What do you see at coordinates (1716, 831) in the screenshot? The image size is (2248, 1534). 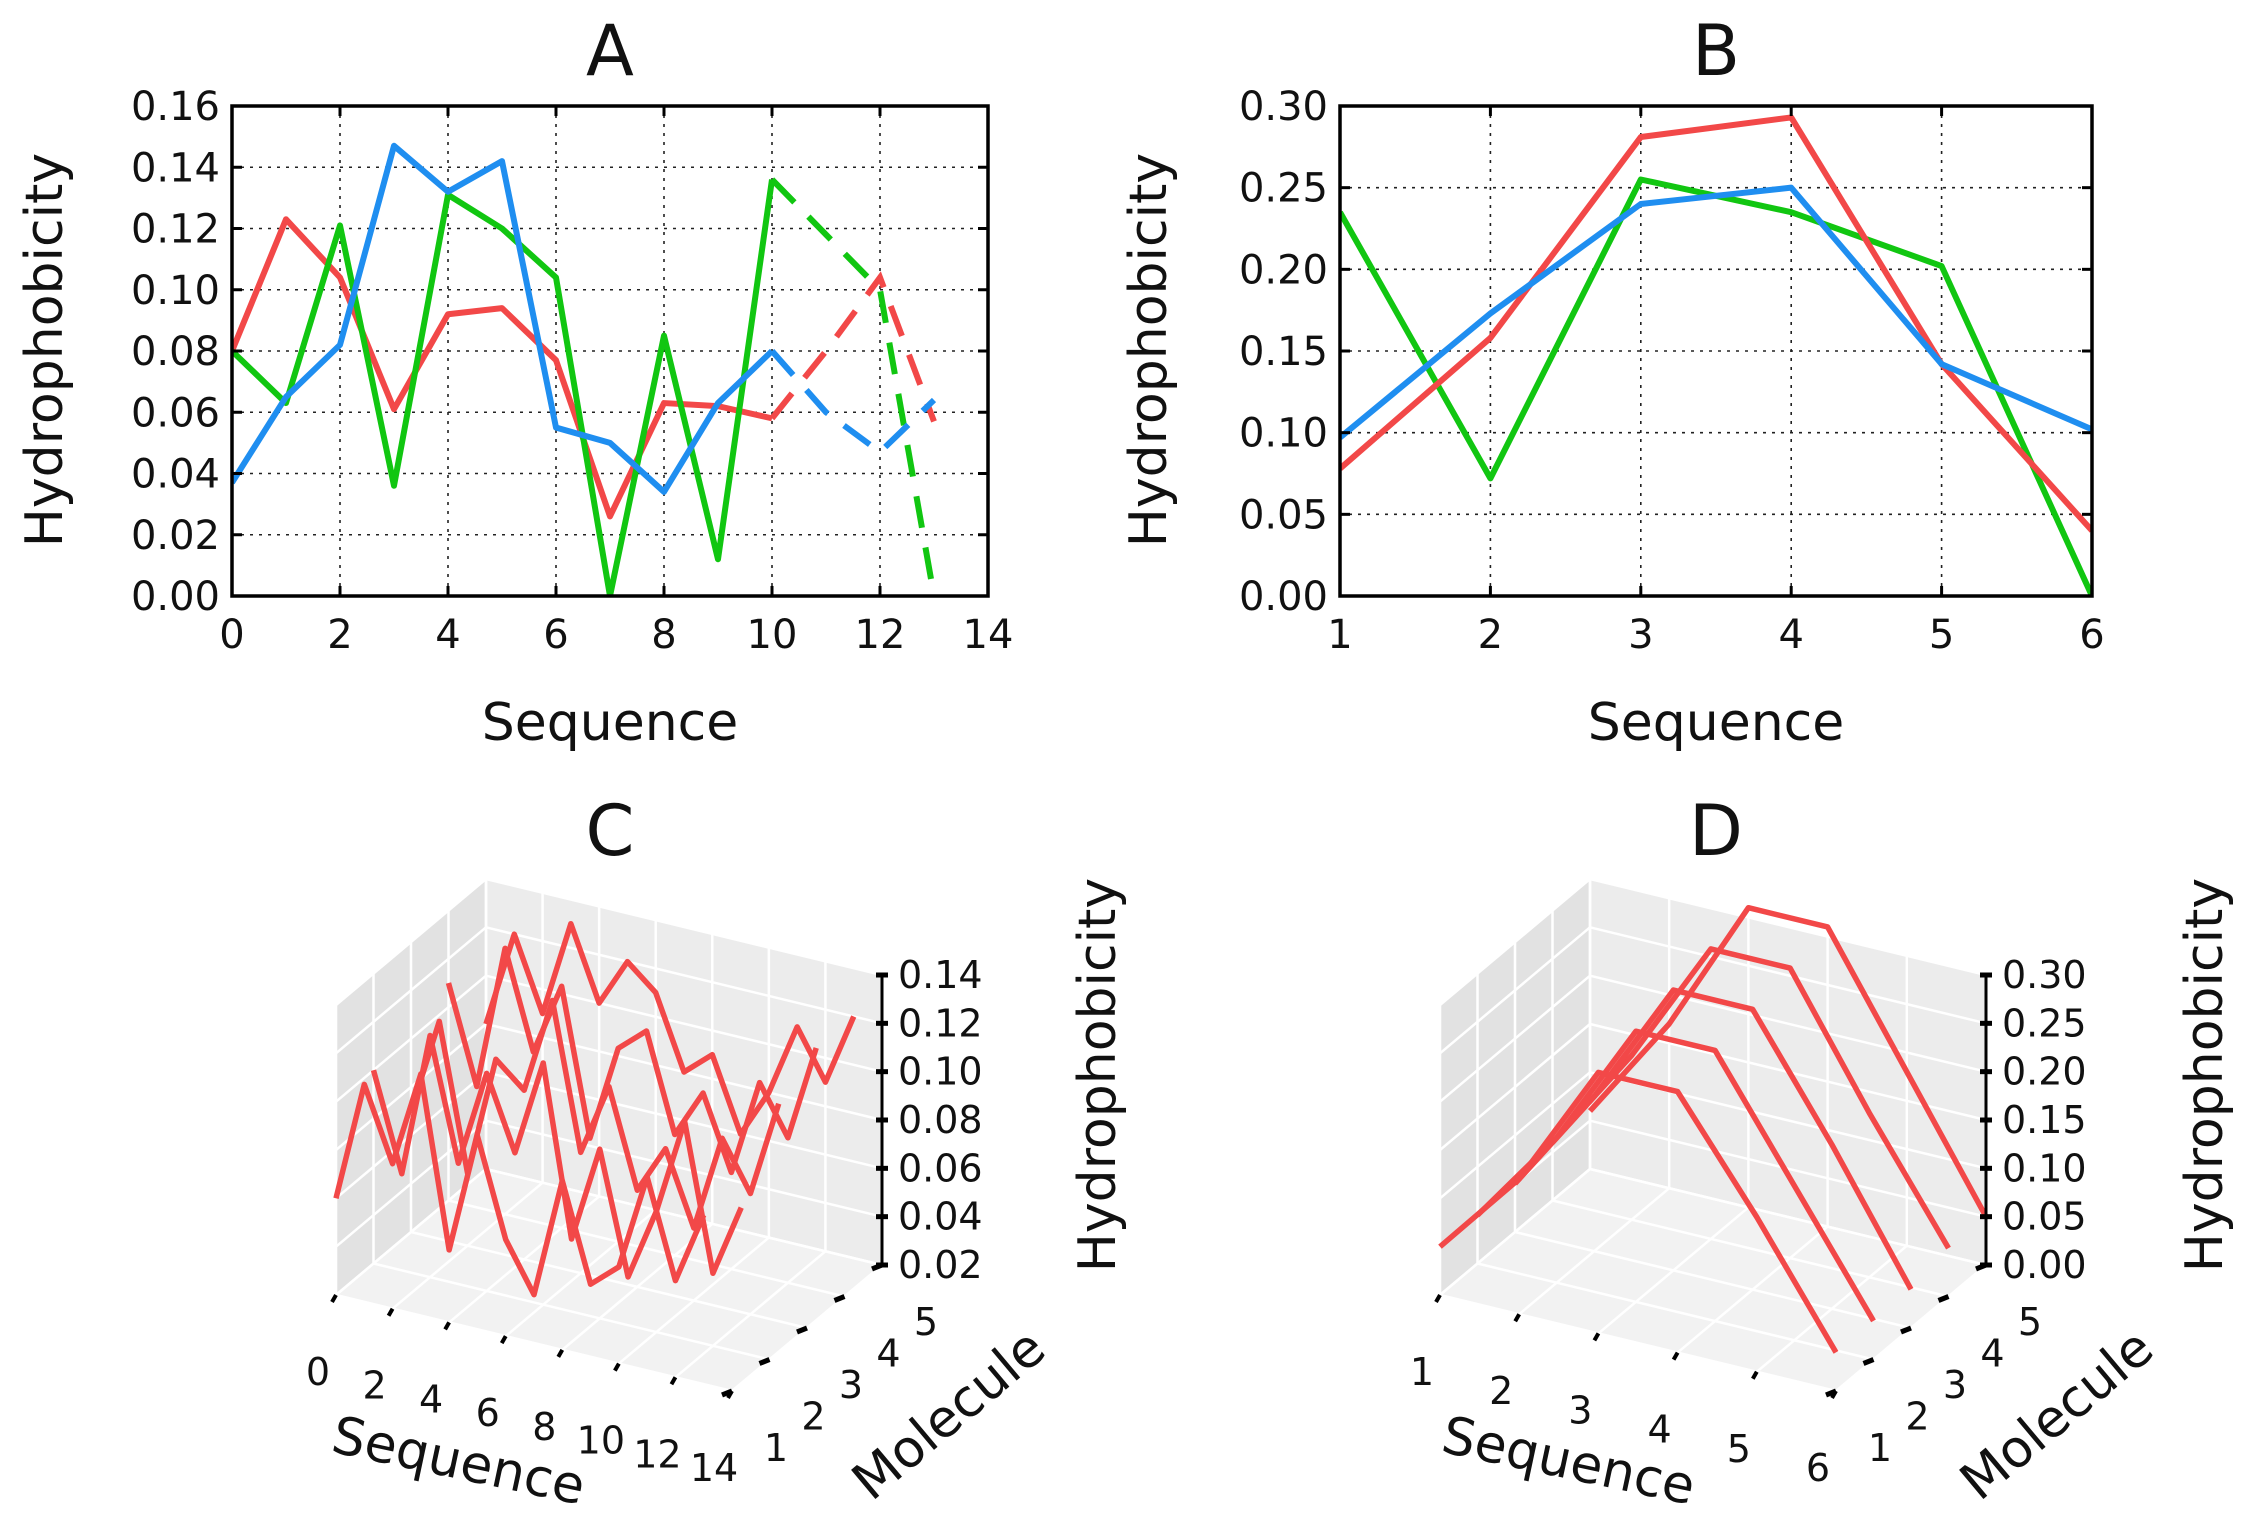 I see `panel-d-title: D` at bounding box center [1716, 831].